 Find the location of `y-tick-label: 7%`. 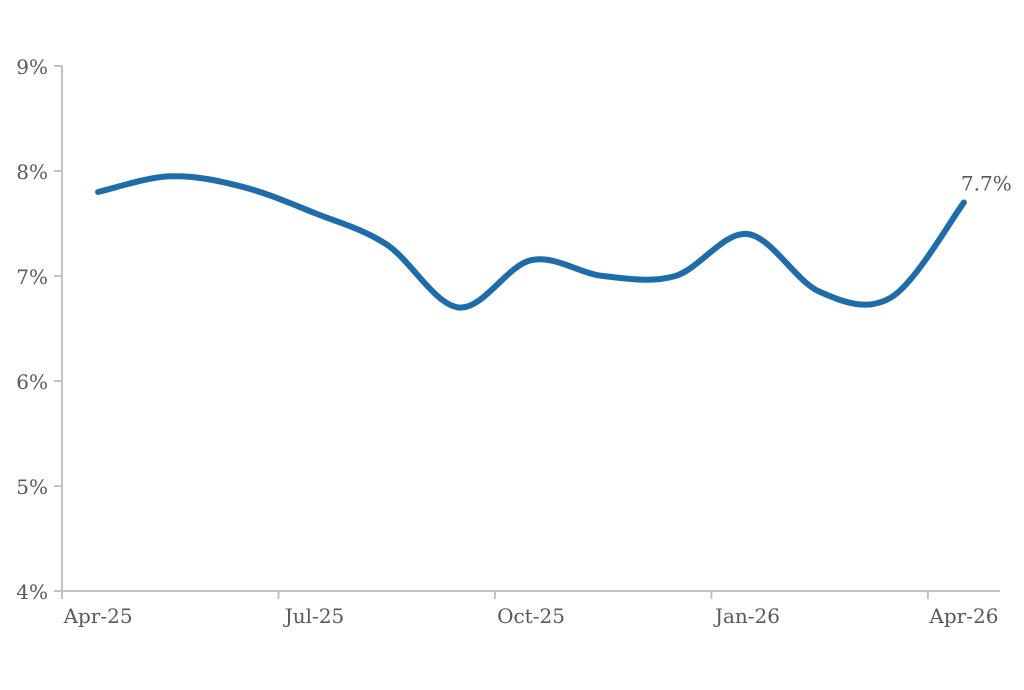

y-tick-label: 7% is located at coordinates (32, 277).